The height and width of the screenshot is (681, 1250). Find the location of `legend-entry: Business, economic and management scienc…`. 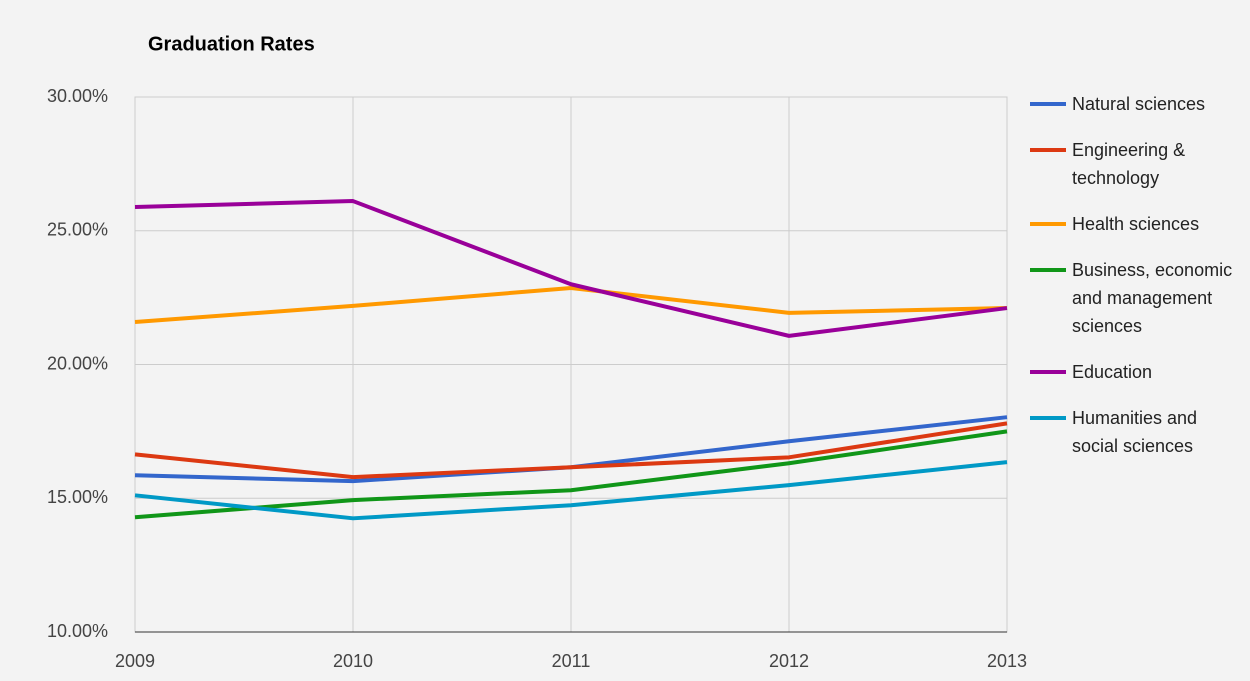

legend-entry: Business, economic and management scienc… is located at coordinates (1137, 298).